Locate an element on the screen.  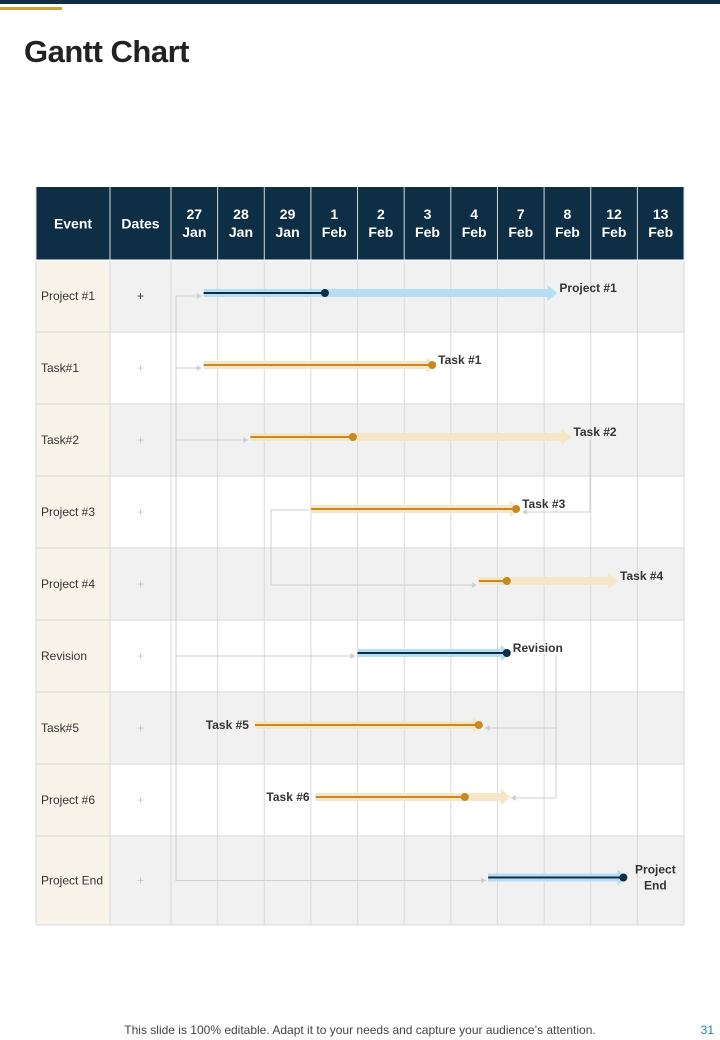
page-title: Gantt Chart is located at coordinates (107, 51).